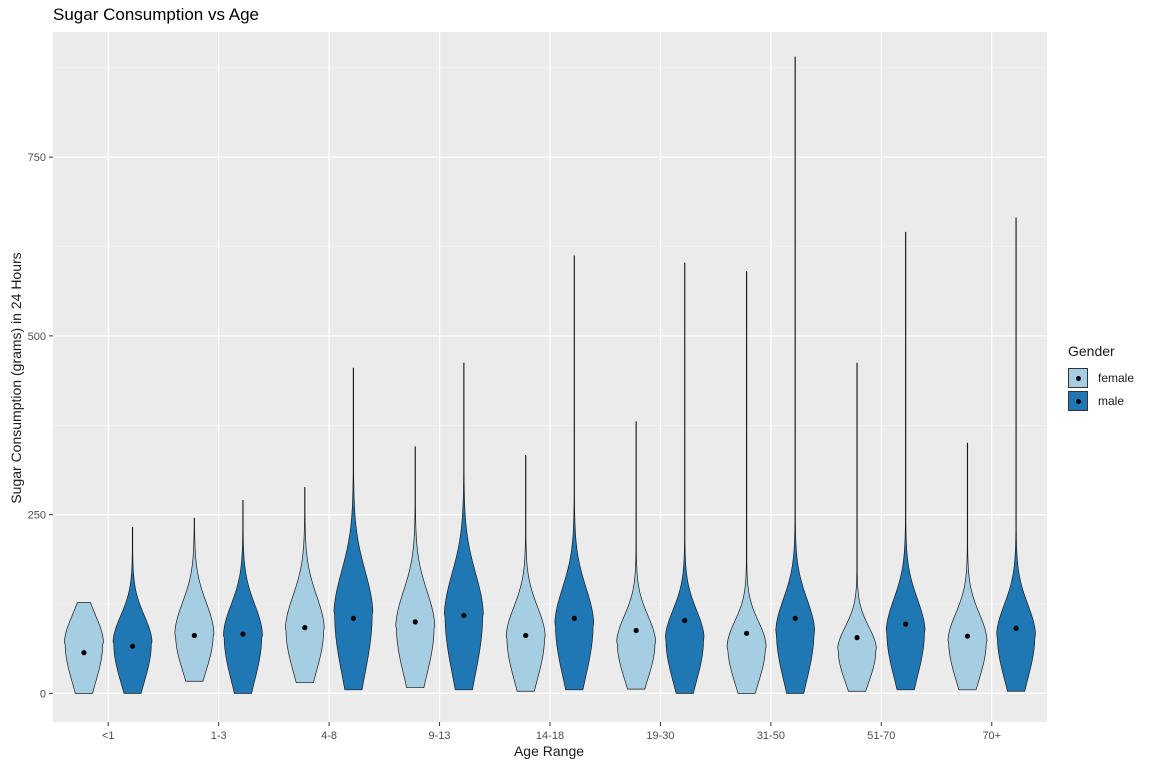  I want to click on legend-label-male: male, so click(1111, 401).